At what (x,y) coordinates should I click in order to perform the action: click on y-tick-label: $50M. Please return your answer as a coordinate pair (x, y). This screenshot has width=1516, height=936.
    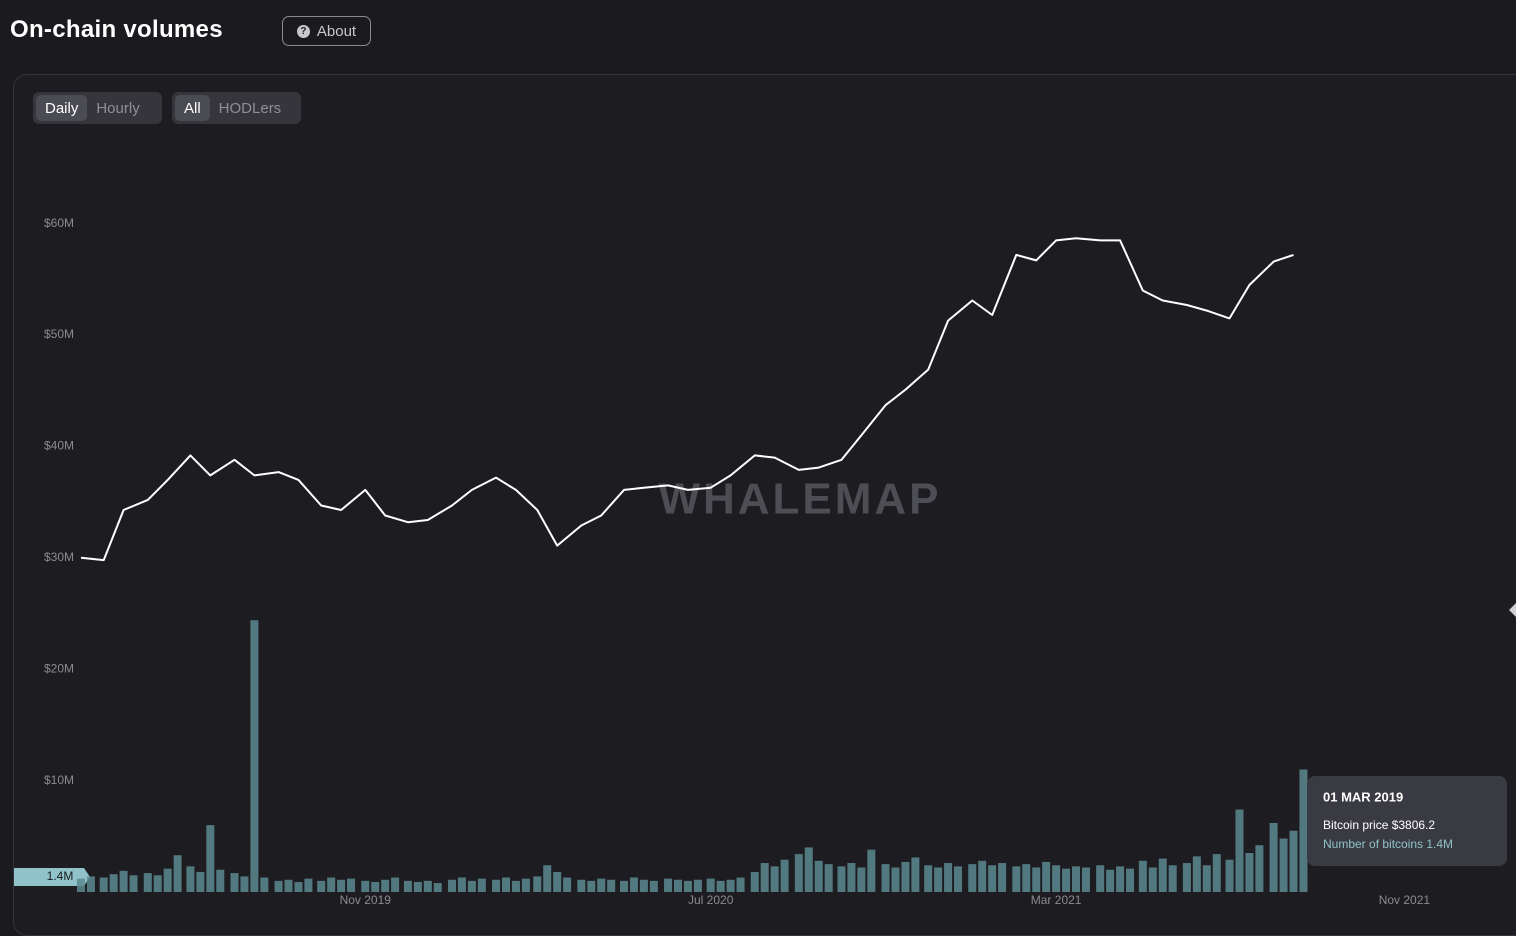
    Looking at the image, I should click on (59, 334).